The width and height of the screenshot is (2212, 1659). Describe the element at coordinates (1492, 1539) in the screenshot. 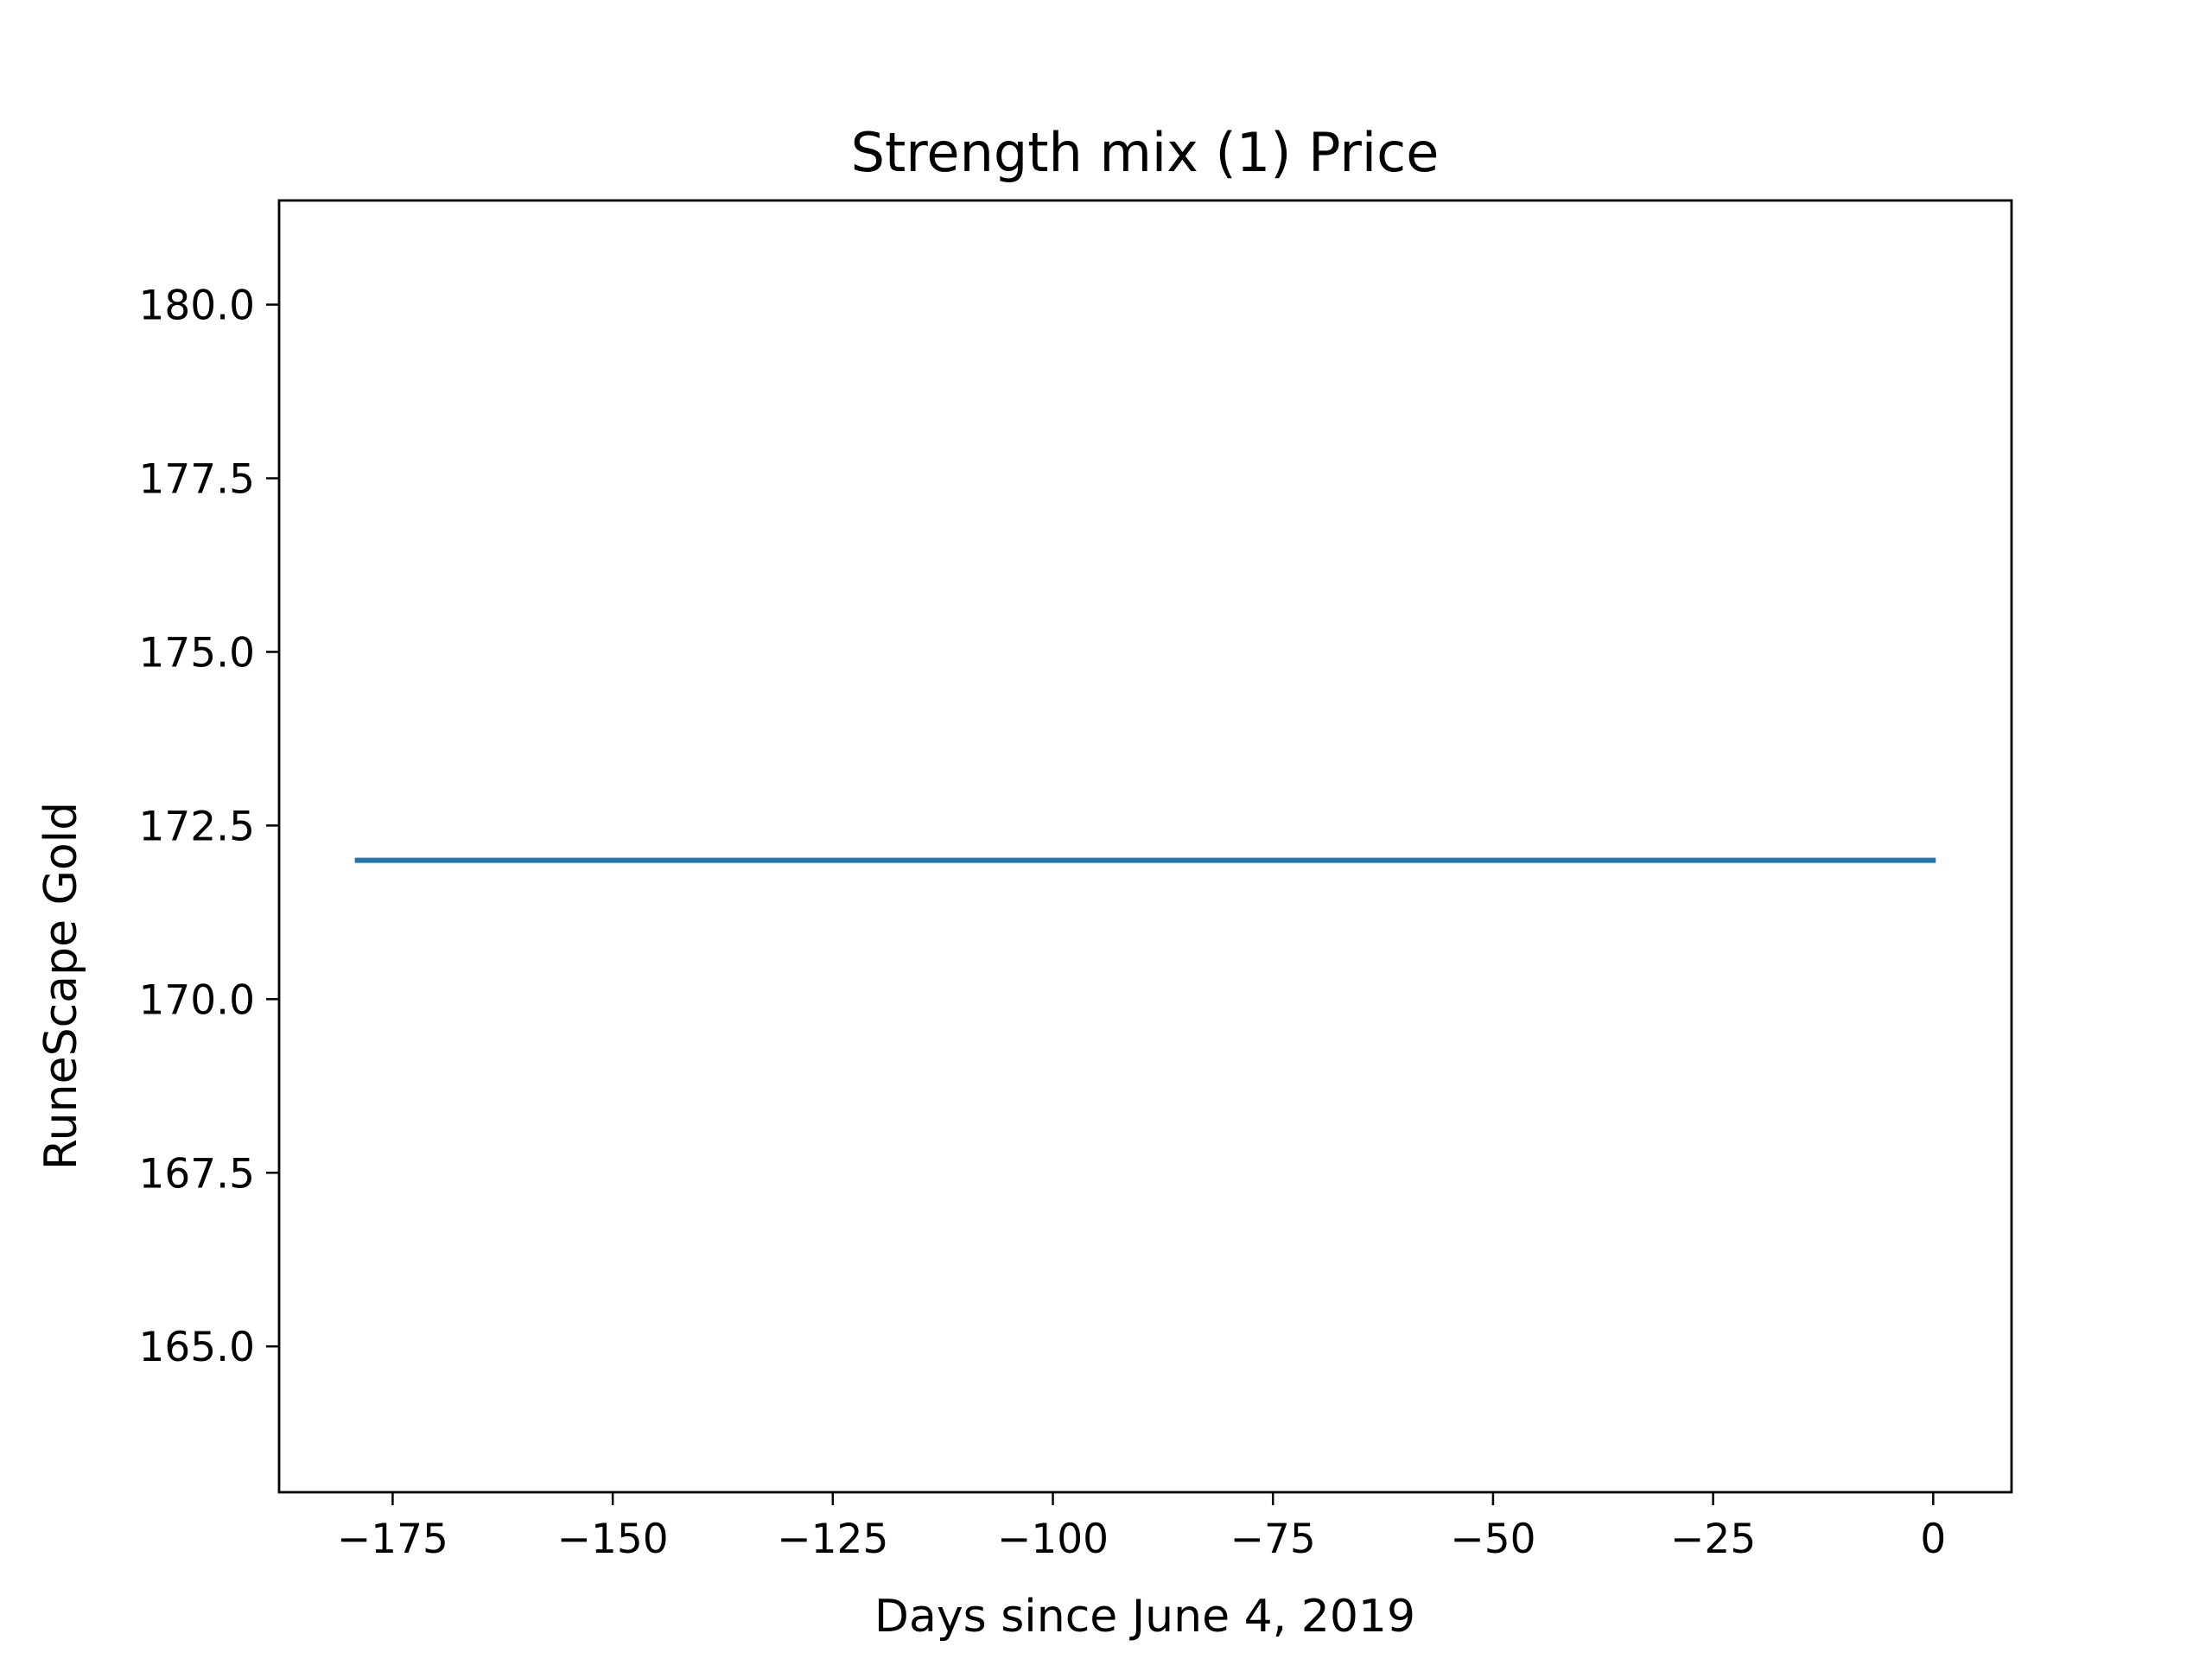

I see `x-tick-label: −50` at that location.